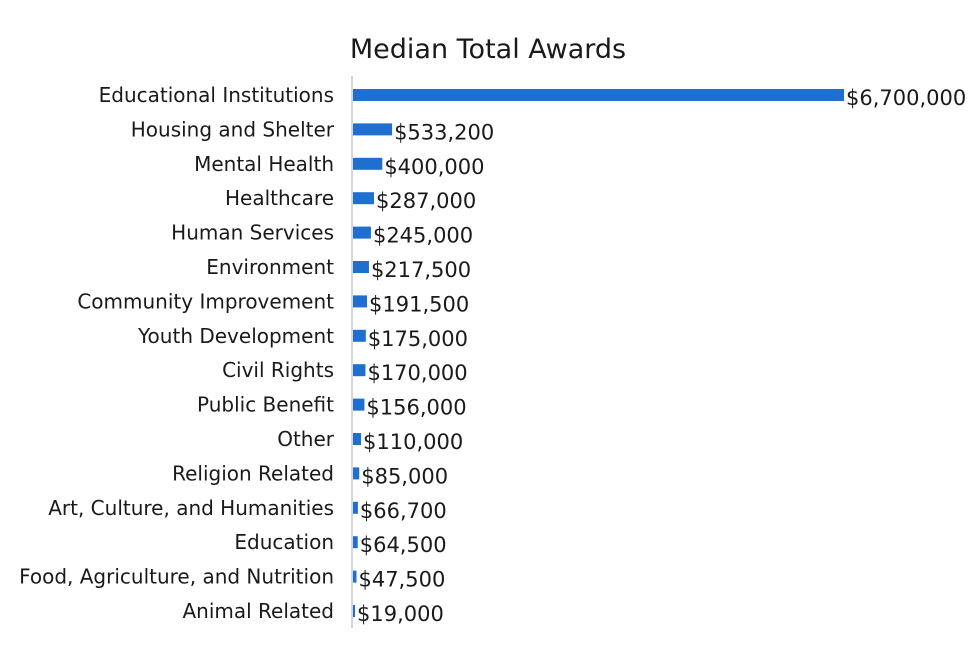 Image resolution: width=975 pixels, height=650 pixels. What do you see at coordinates (417, 373) in the screenshot?
I see `data-label-civil-rights: $170,000` at bounding box center [417, 373].